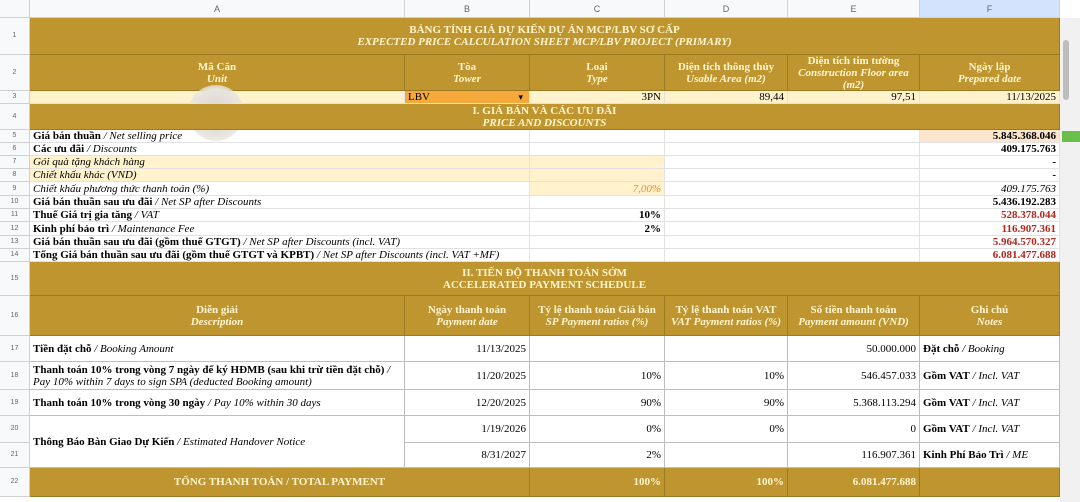 The width and height of the screenshot is (1080, 502). What do you see at coordinates (467, 97) in the screenshot?
I see `tower-select: LBV ▾` at bounding box center [467, 97].